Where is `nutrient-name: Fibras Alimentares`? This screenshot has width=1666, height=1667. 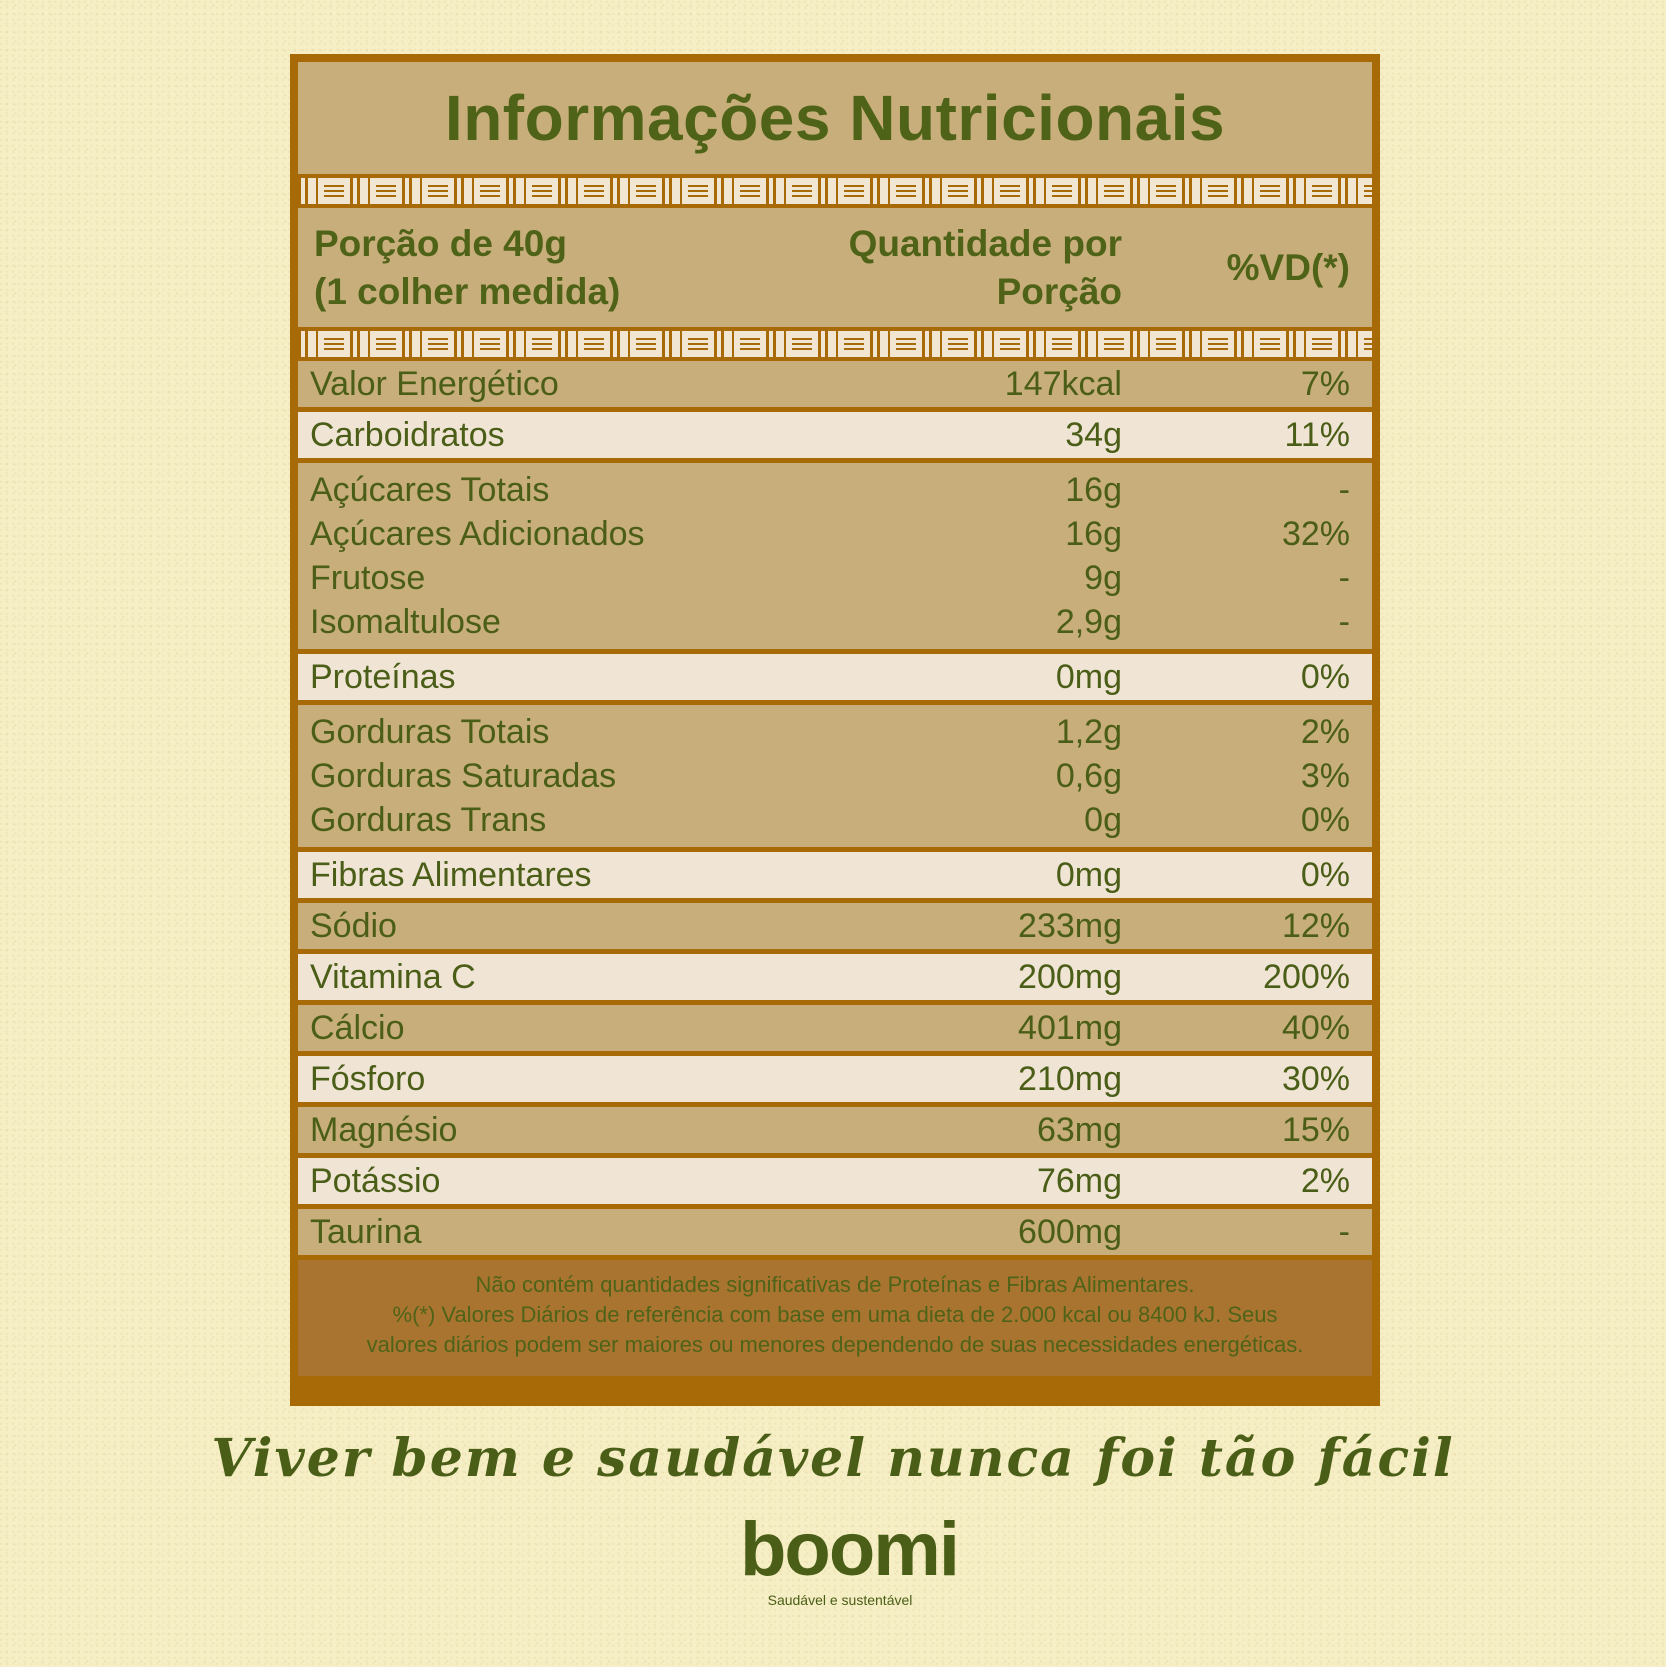 nutrient-name: Fibras Alimentares is located at coordinates (451, 875).